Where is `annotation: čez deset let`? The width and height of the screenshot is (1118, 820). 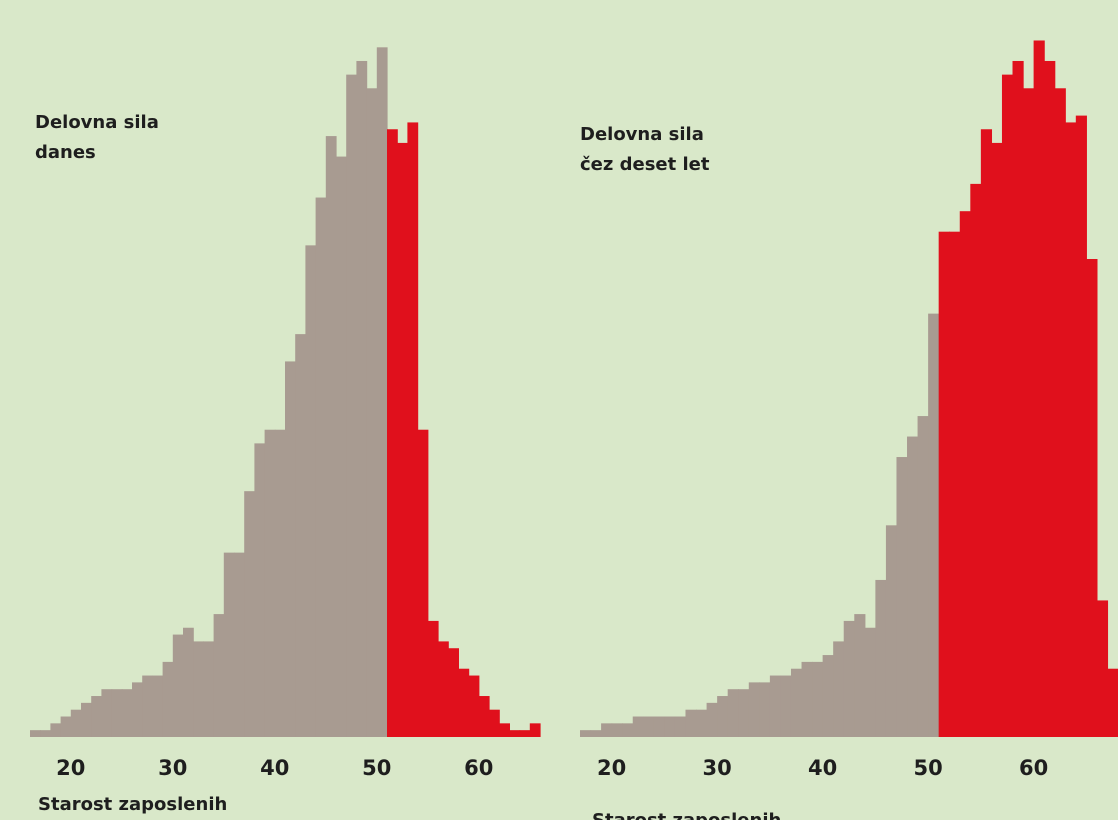
annotation: čez deset let is located at coordinates (645, 164).